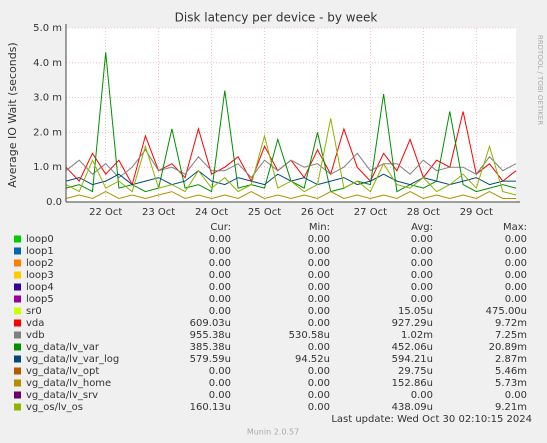 Image resolution: width=547 pixels, height=443 pixels. What do you see at coordinates (47, 167) in the screenshot?
I see `y-tick-label: 1.0 m` at bounding box center [47, 167].